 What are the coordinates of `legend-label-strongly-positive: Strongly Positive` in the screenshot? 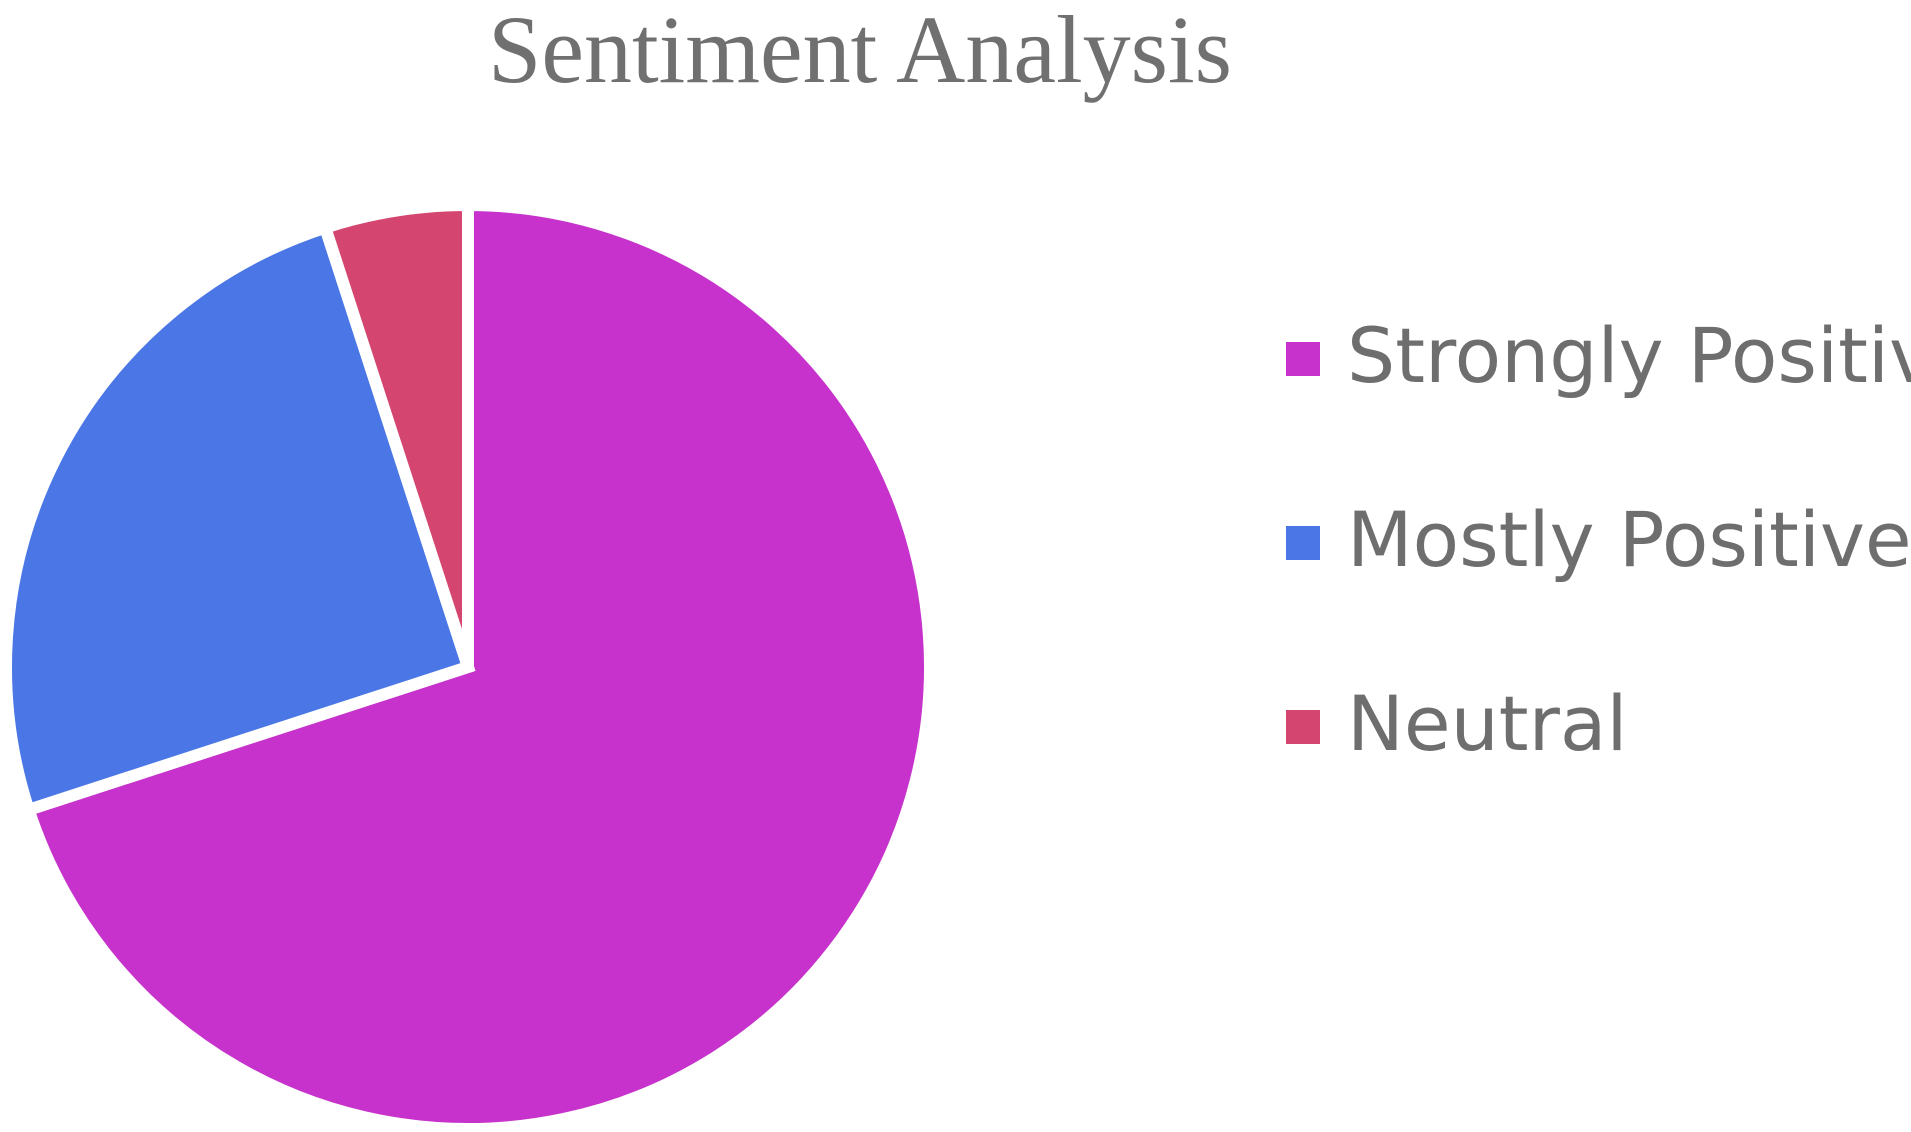 It's located at (1629, 355).